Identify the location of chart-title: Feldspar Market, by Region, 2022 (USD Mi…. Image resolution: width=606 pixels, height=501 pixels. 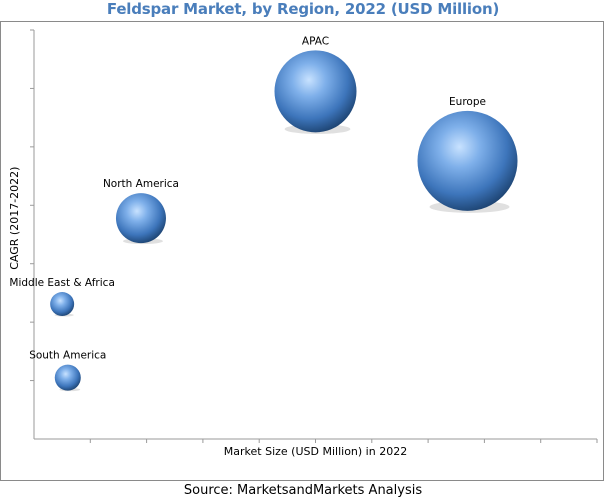
(303, 9).